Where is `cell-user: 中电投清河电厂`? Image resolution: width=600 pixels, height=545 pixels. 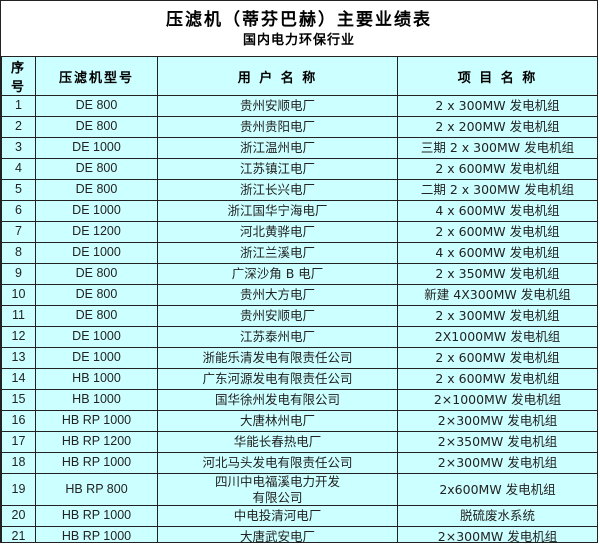 cell-user: 中电投清河电厂 is located at coordinates (277, 516).